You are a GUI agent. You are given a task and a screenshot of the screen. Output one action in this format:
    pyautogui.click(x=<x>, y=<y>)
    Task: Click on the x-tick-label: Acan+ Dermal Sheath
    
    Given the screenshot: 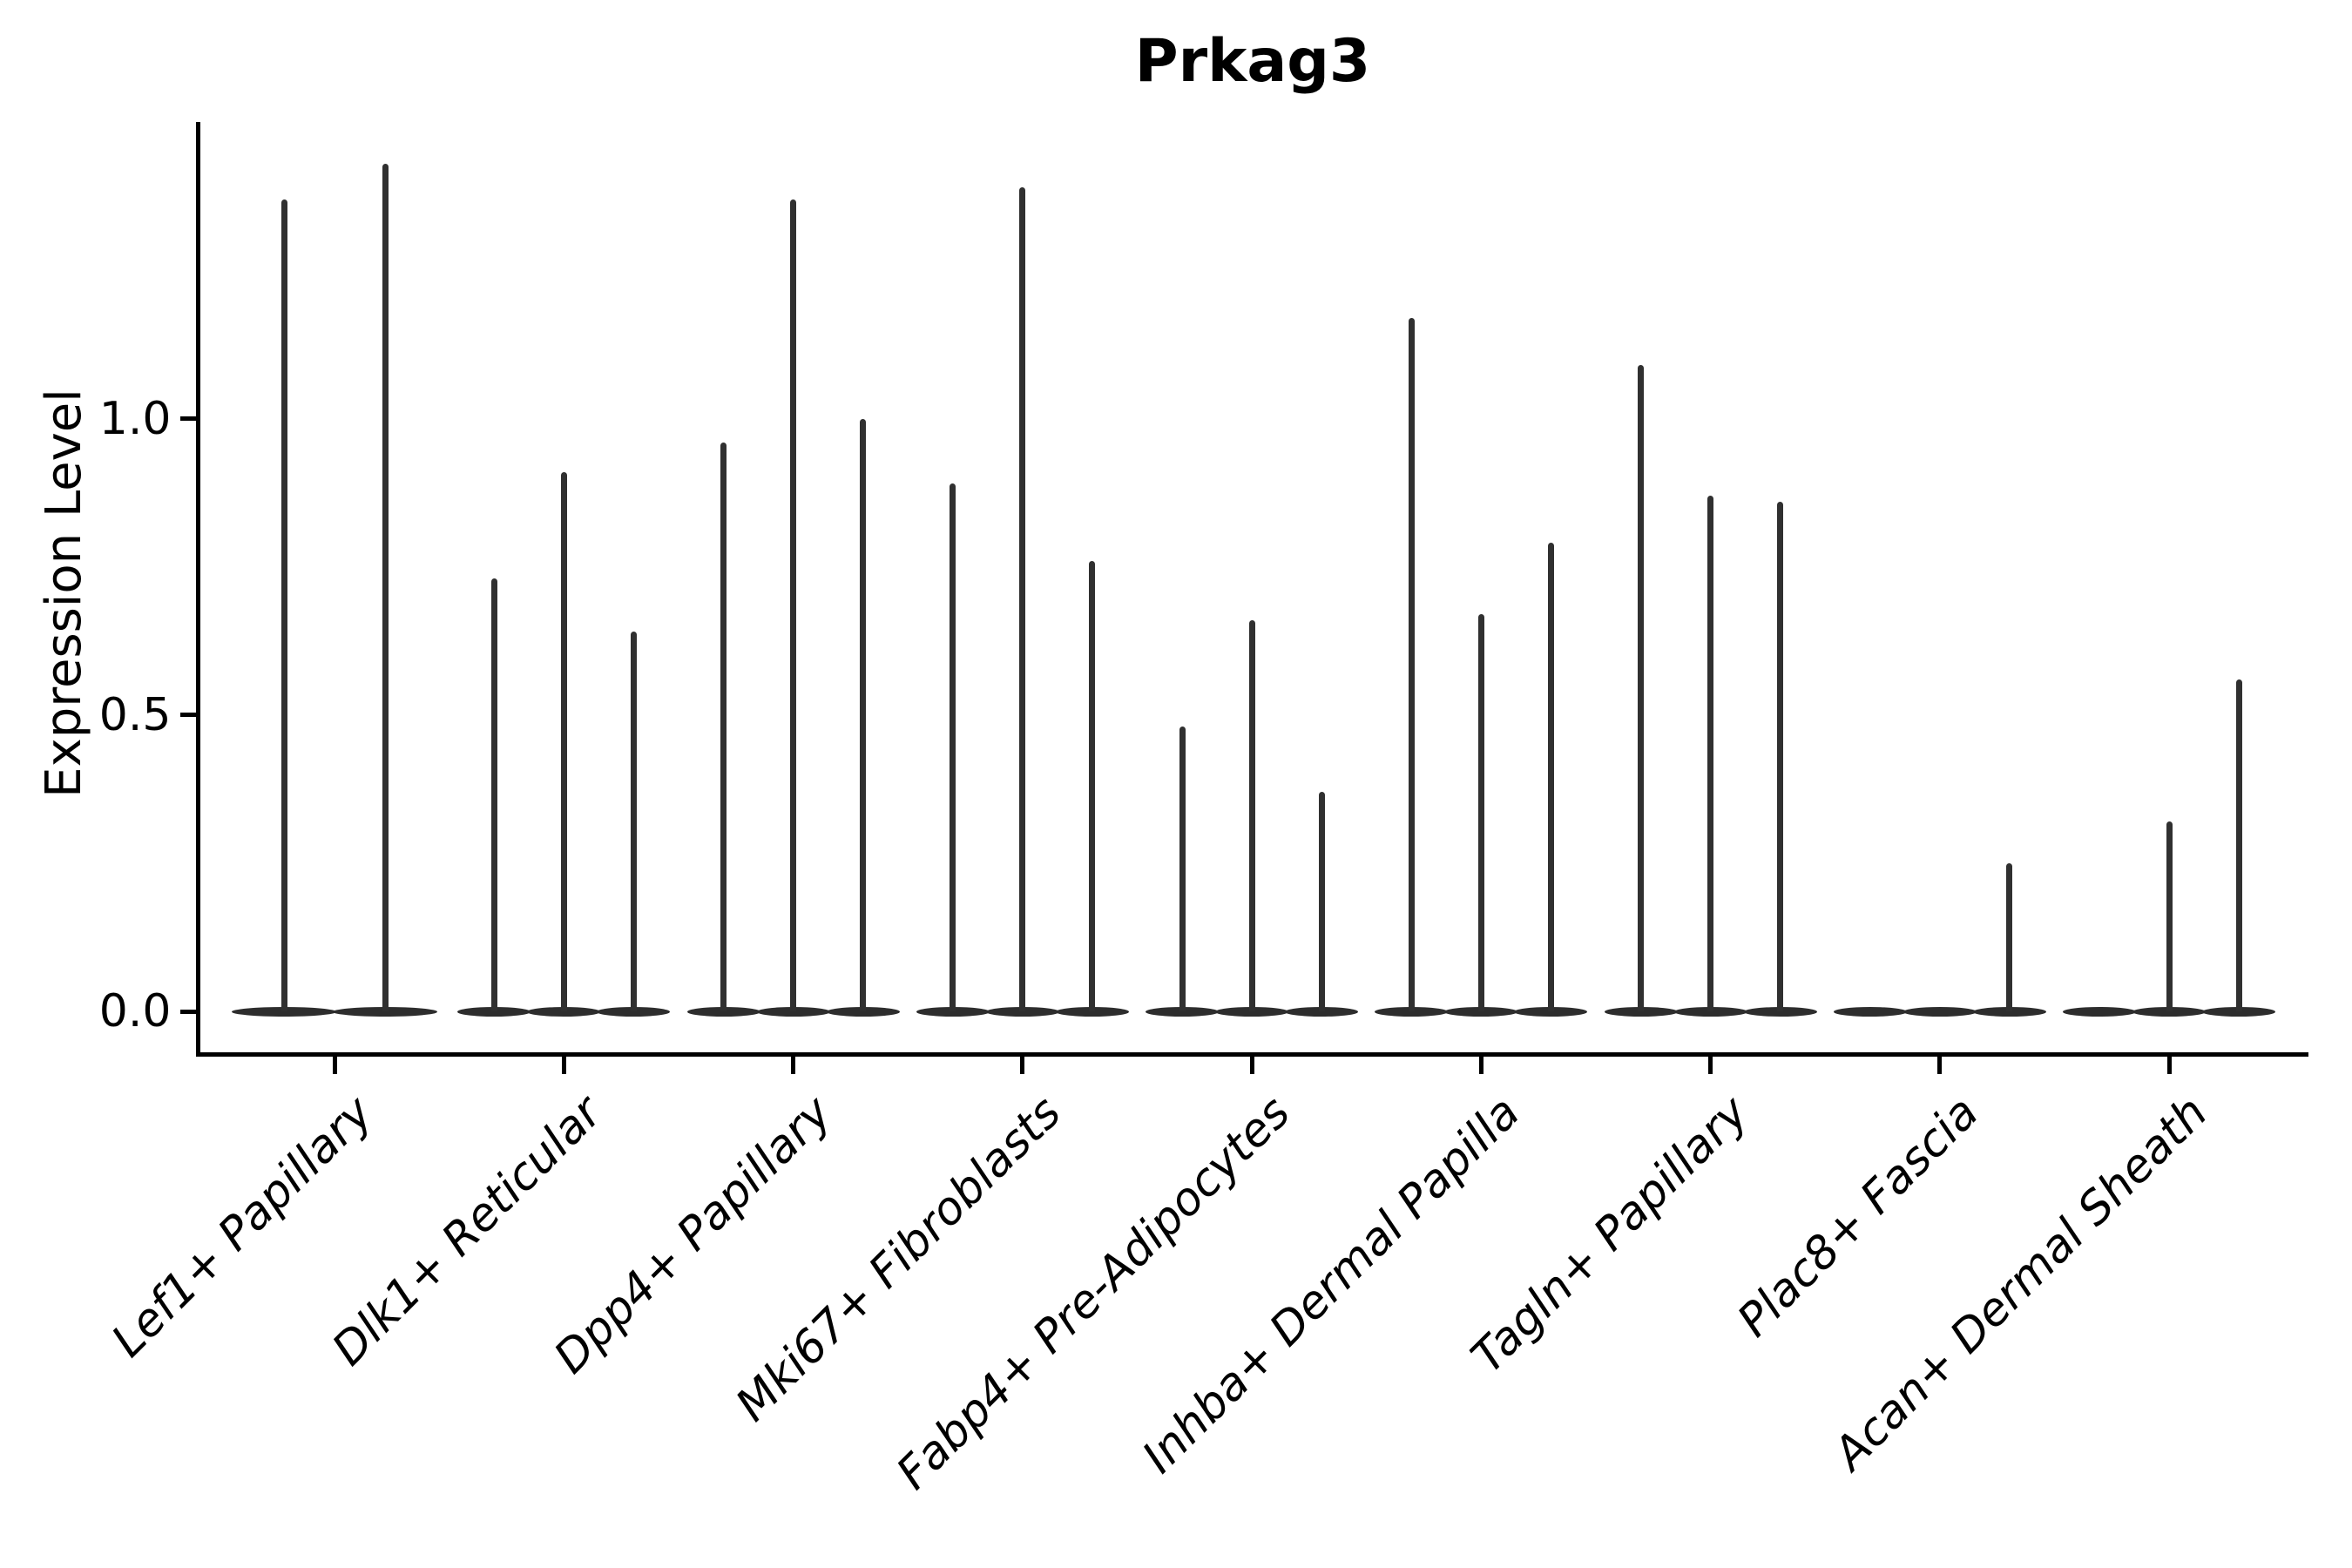 What is the action you would take?
    pyautogui.click(x=2021, y=1283)
    